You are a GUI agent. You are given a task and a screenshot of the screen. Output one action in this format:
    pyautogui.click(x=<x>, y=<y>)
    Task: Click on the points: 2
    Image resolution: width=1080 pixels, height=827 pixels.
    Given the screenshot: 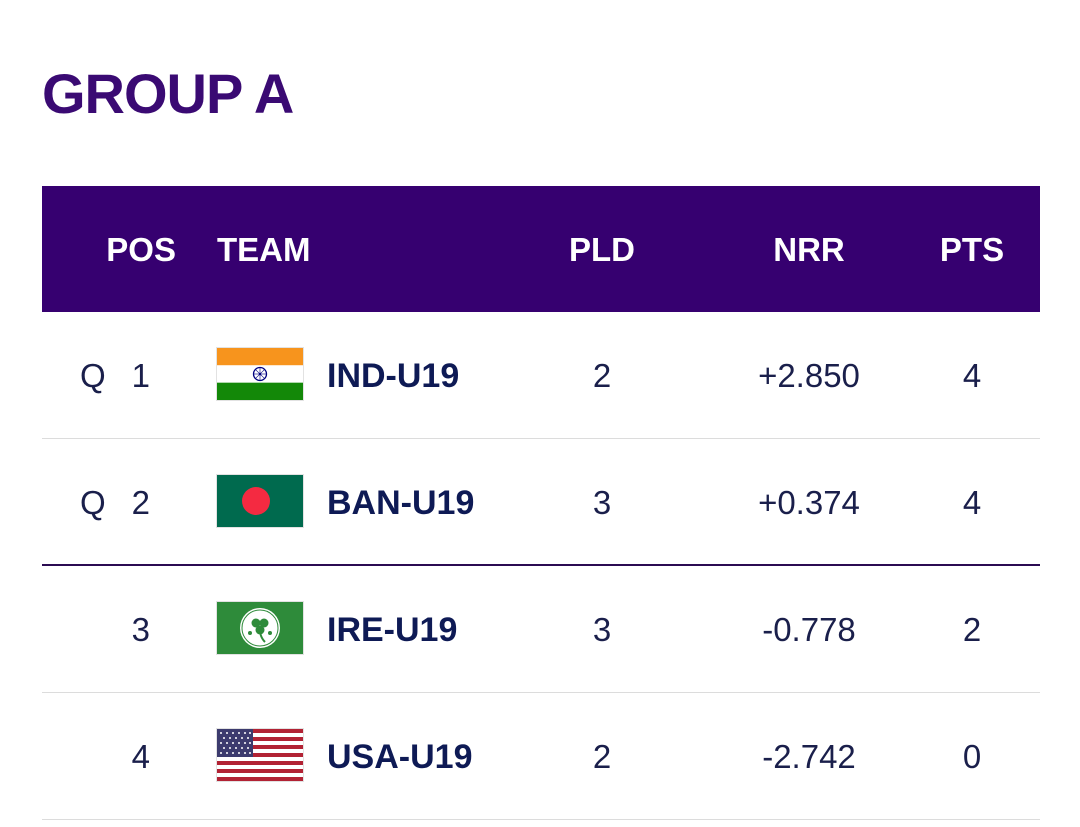 What is the action you would take?
    pyautogui.click(x=972, y=629)
    